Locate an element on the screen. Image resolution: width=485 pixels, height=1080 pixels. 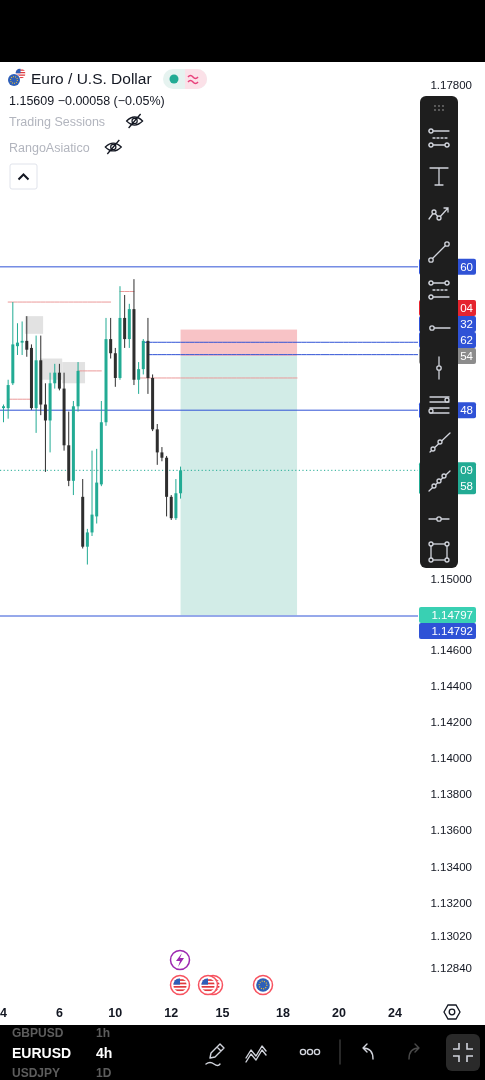
text: GBPUSD is located at coordinates (38, 1033).